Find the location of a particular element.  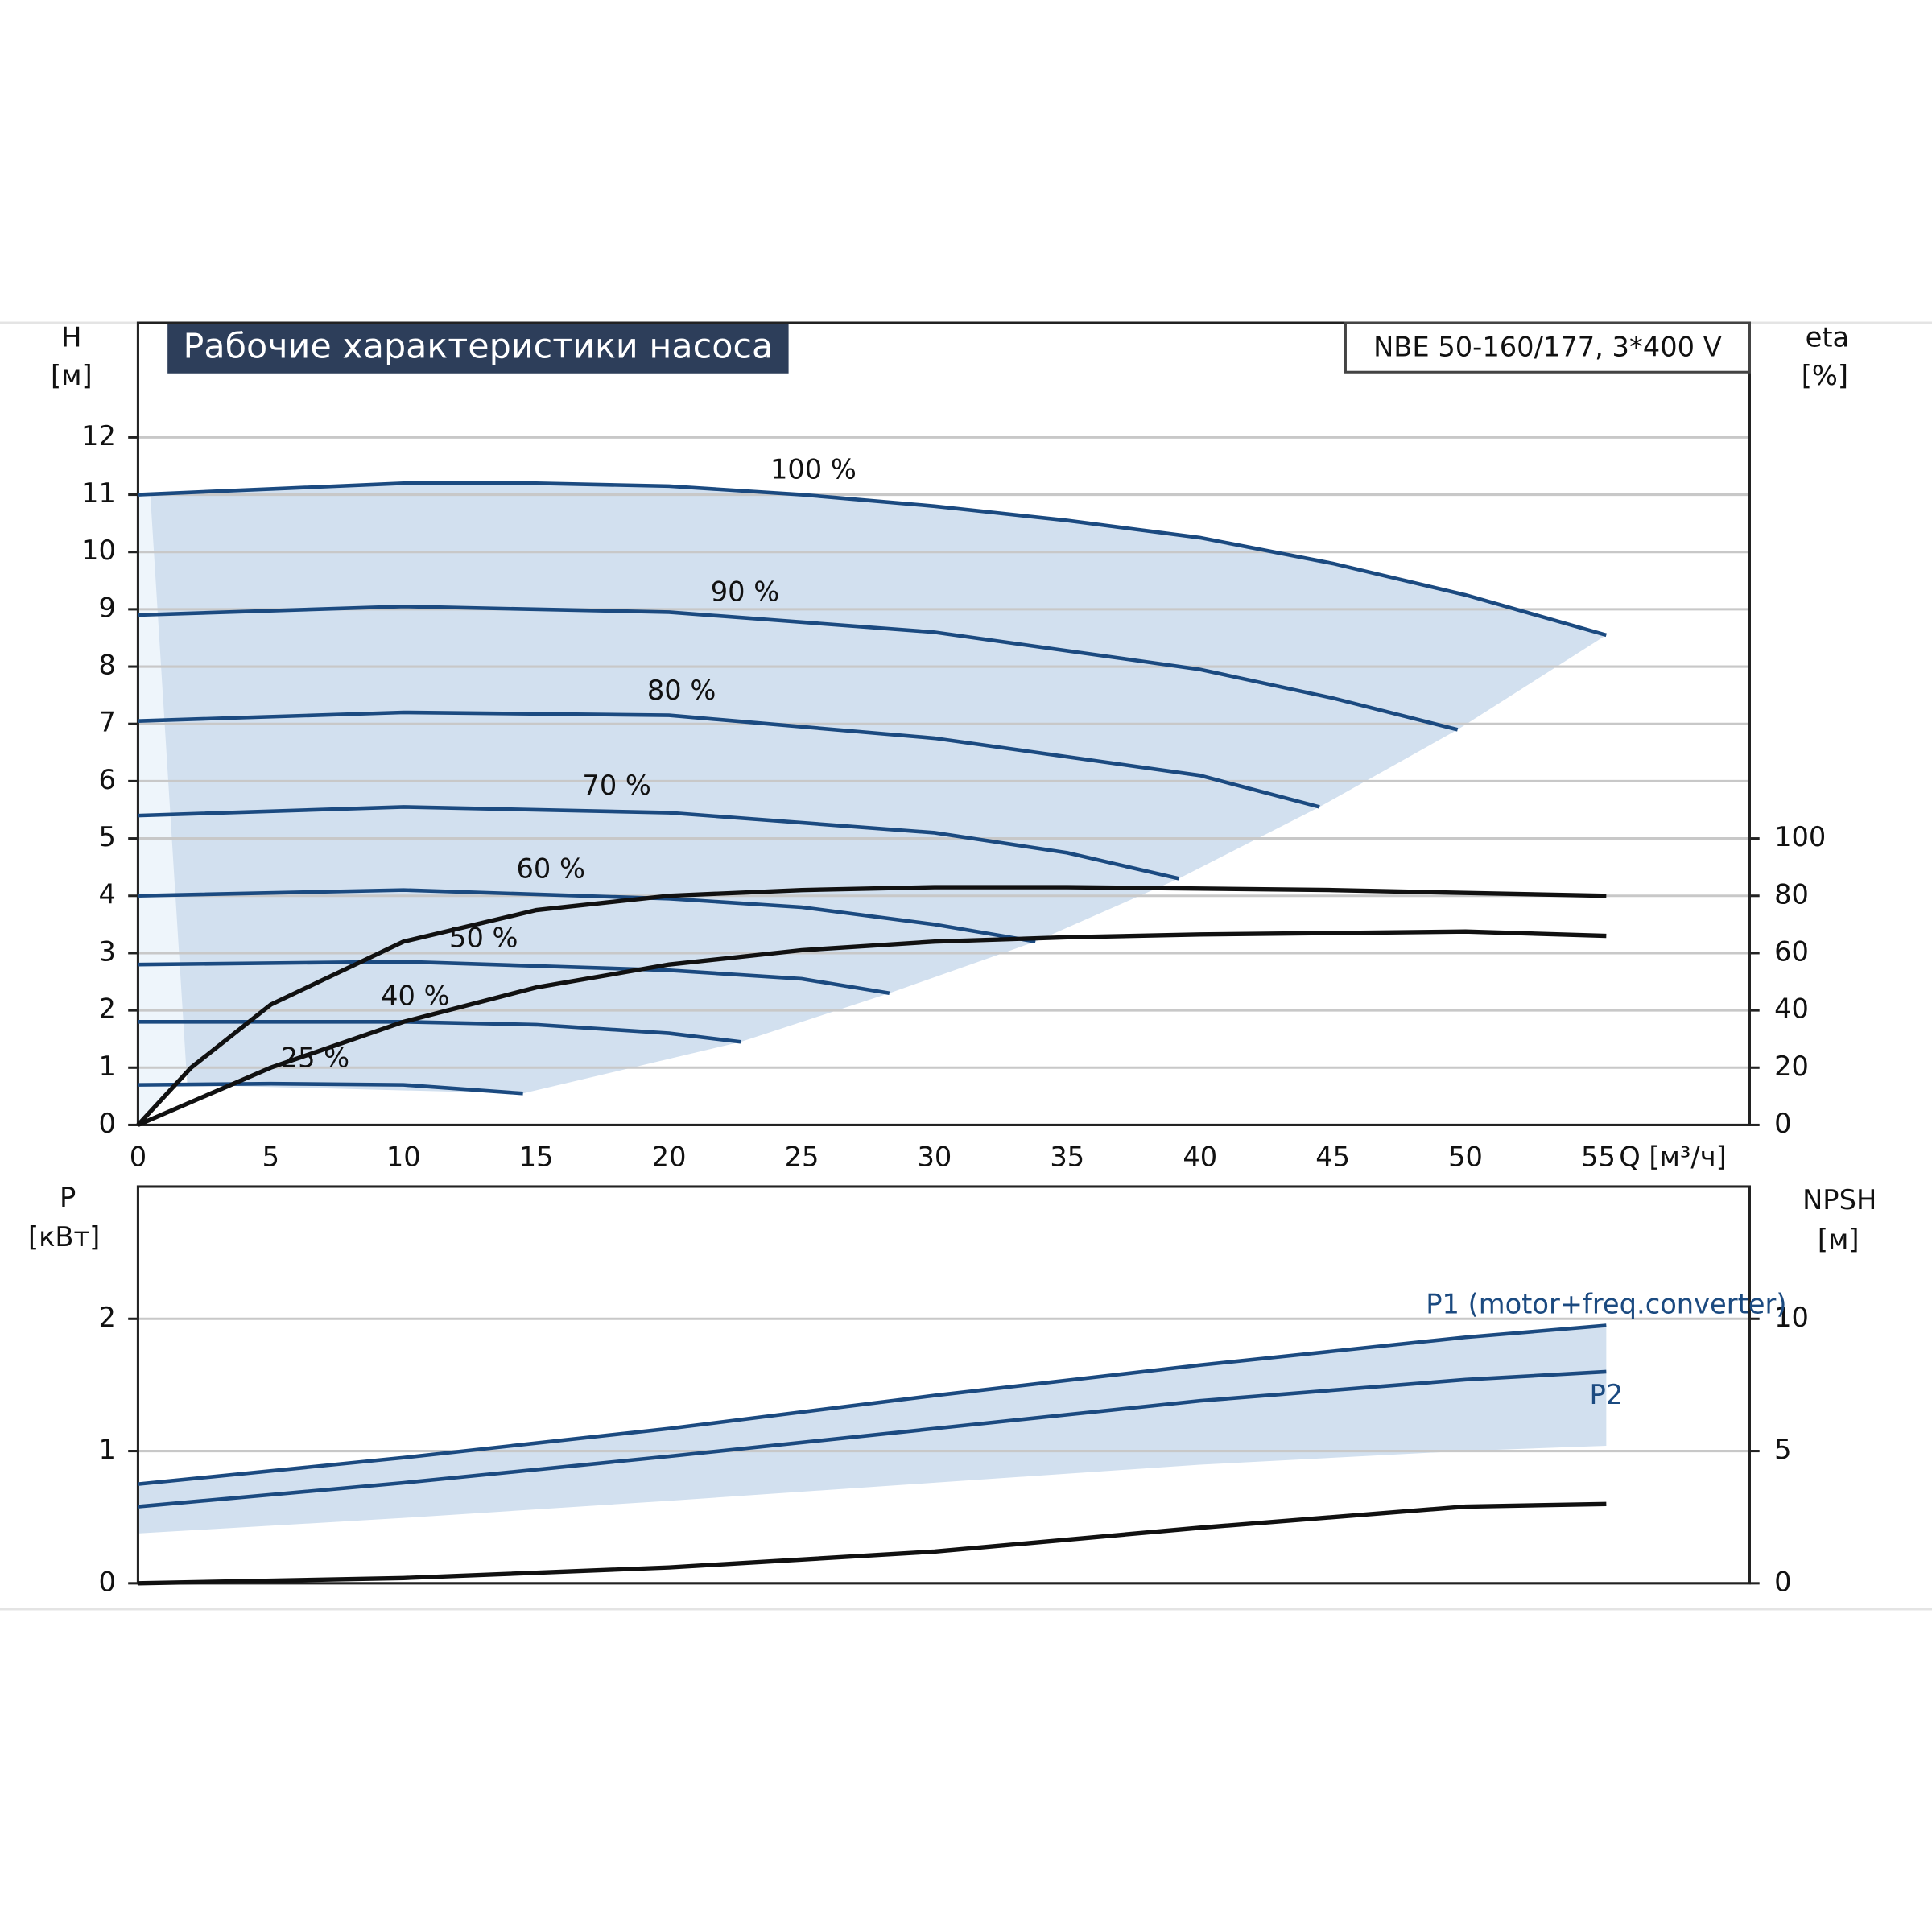

y2-tick-label: 100 is located at coordinates (1800, 836).